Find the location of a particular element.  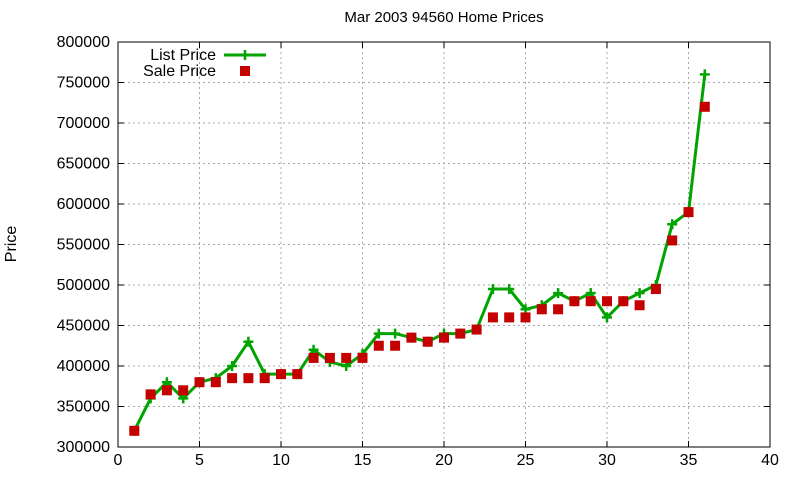

x-tick-label: 10 is located at coordinates (281, 460).